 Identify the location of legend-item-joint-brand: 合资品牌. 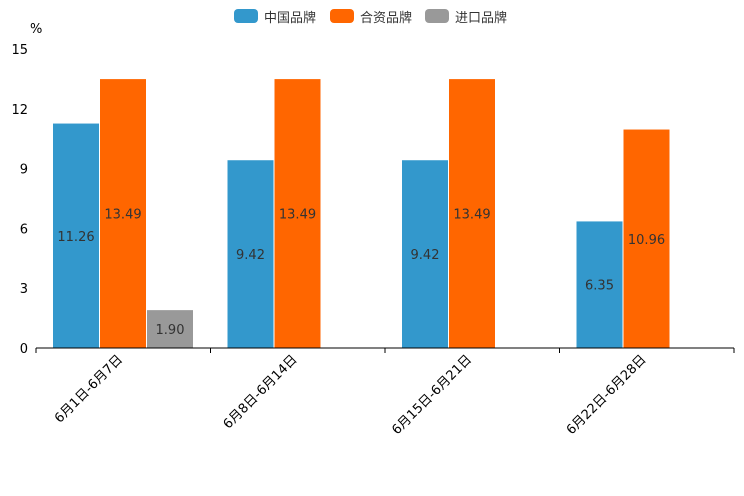
(371, 17).